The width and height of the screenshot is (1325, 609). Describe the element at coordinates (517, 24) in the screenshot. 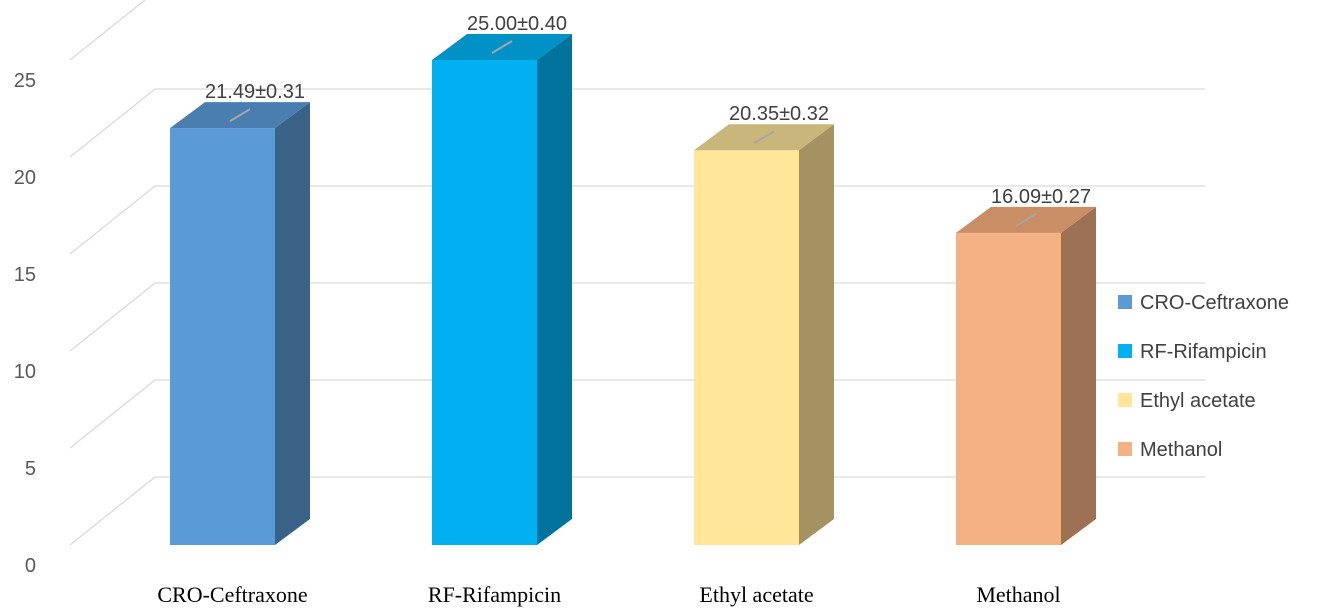

I see `data-label: 25.00±0.40` at that location.